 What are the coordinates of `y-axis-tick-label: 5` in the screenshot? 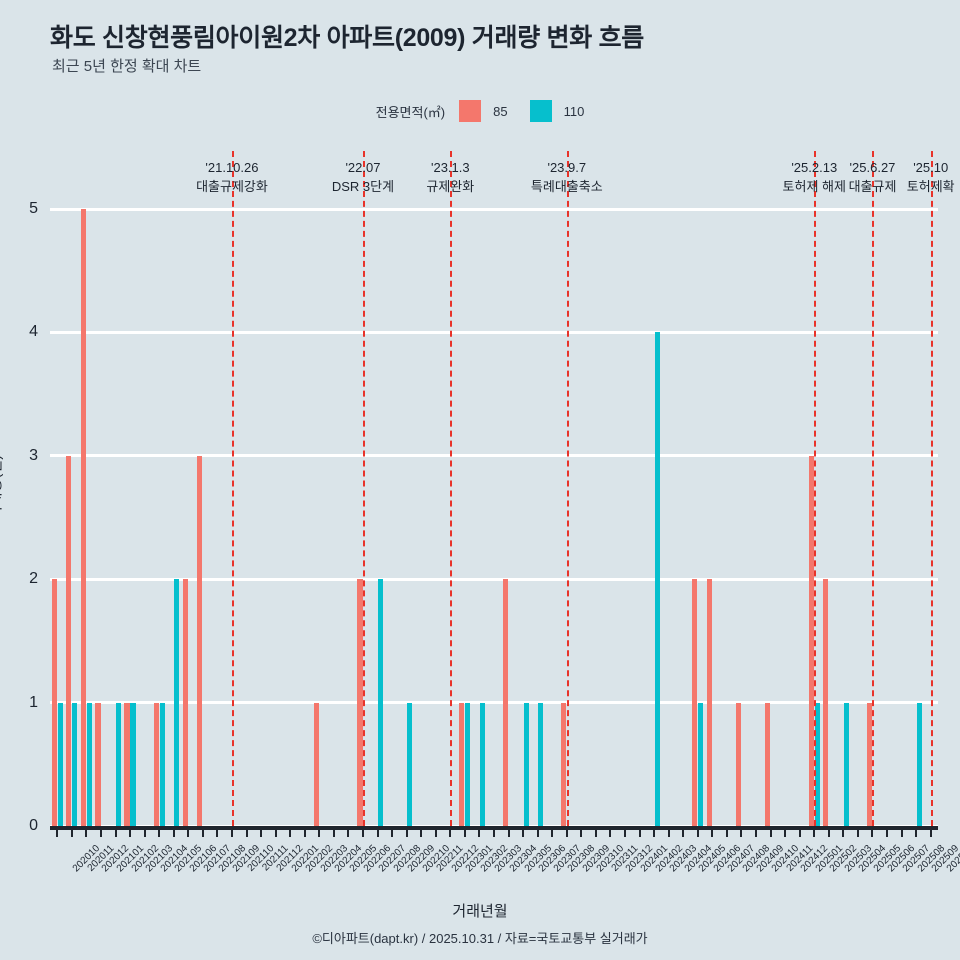 It's located at (33, 208).